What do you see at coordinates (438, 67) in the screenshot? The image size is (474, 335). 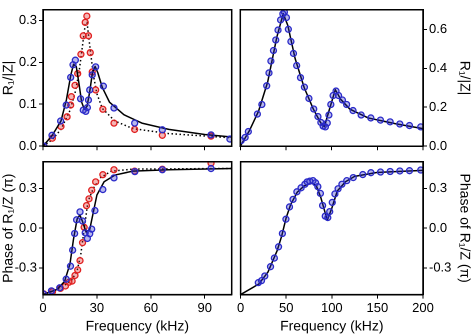 I see `y2-tick-label: 0.4` at bounding box center [438, 67].